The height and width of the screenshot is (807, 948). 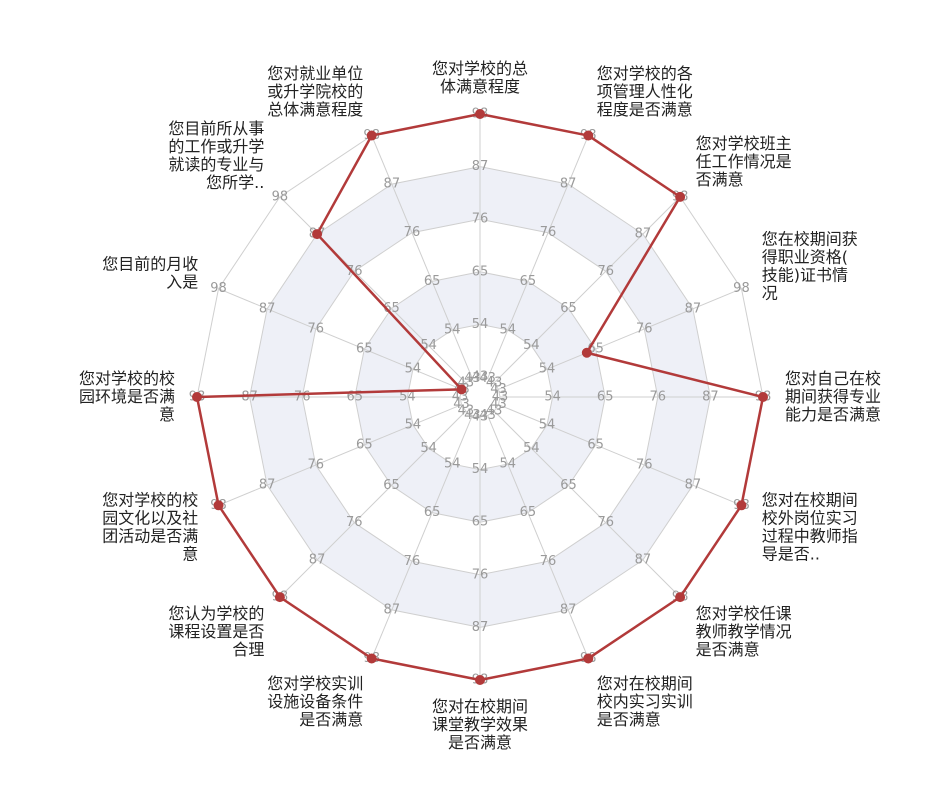 What do you see at coordinates (216, 146) in the screenshot?
I see `axis-label-line: 的工作或升学` at bounding box center [216, 146].